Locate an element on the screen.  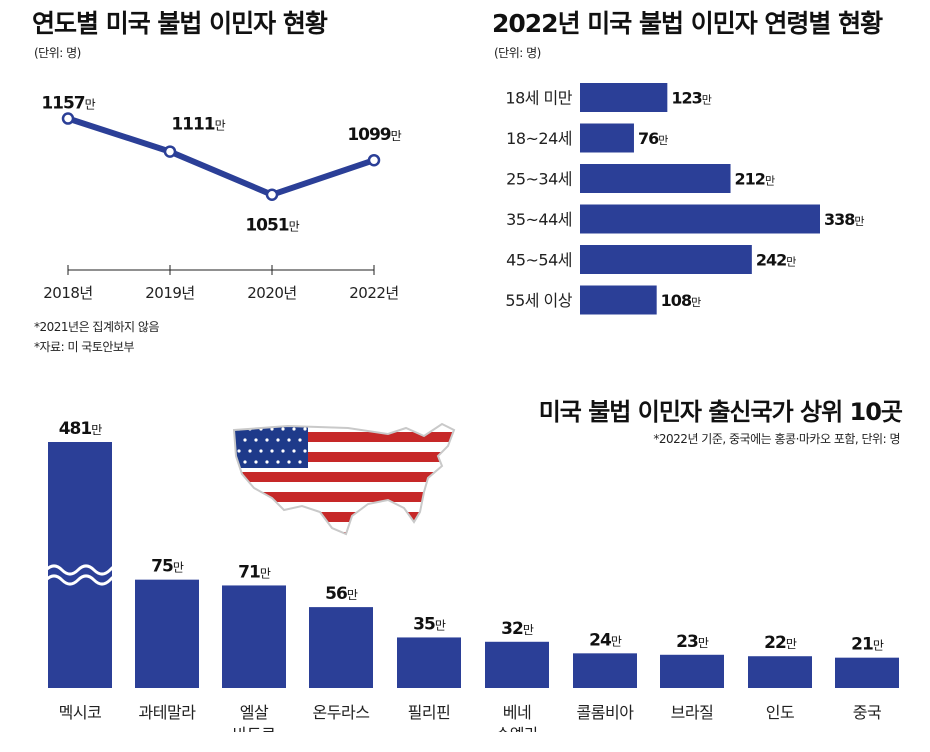
x-tick-label: 2018년 is located at coordinates (67, 293).